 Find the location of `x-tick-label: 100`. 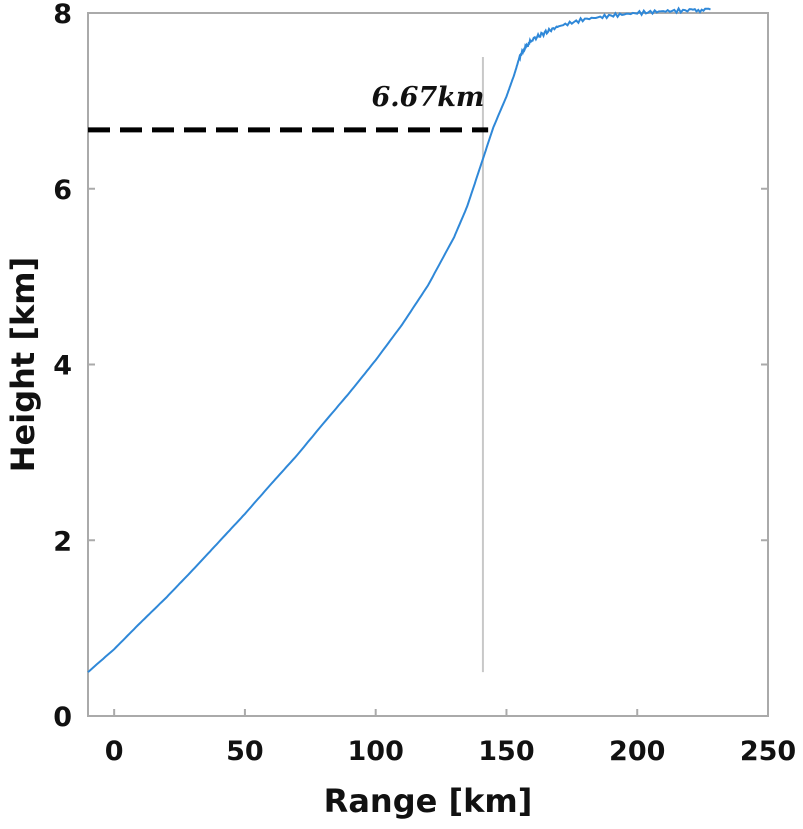

x-tick-label: 100 is located at coordinates (376, 751).